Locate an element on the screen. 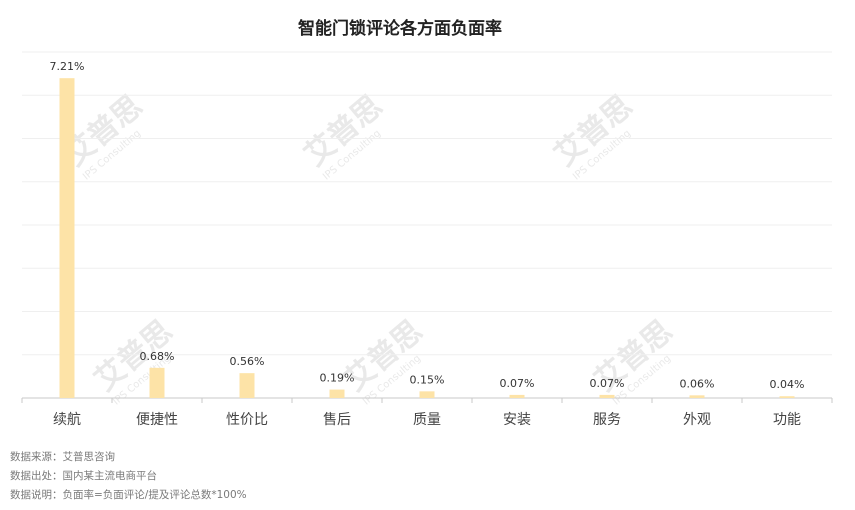  x-tick-label: 便捷性 is located at coordinates (157, 420).